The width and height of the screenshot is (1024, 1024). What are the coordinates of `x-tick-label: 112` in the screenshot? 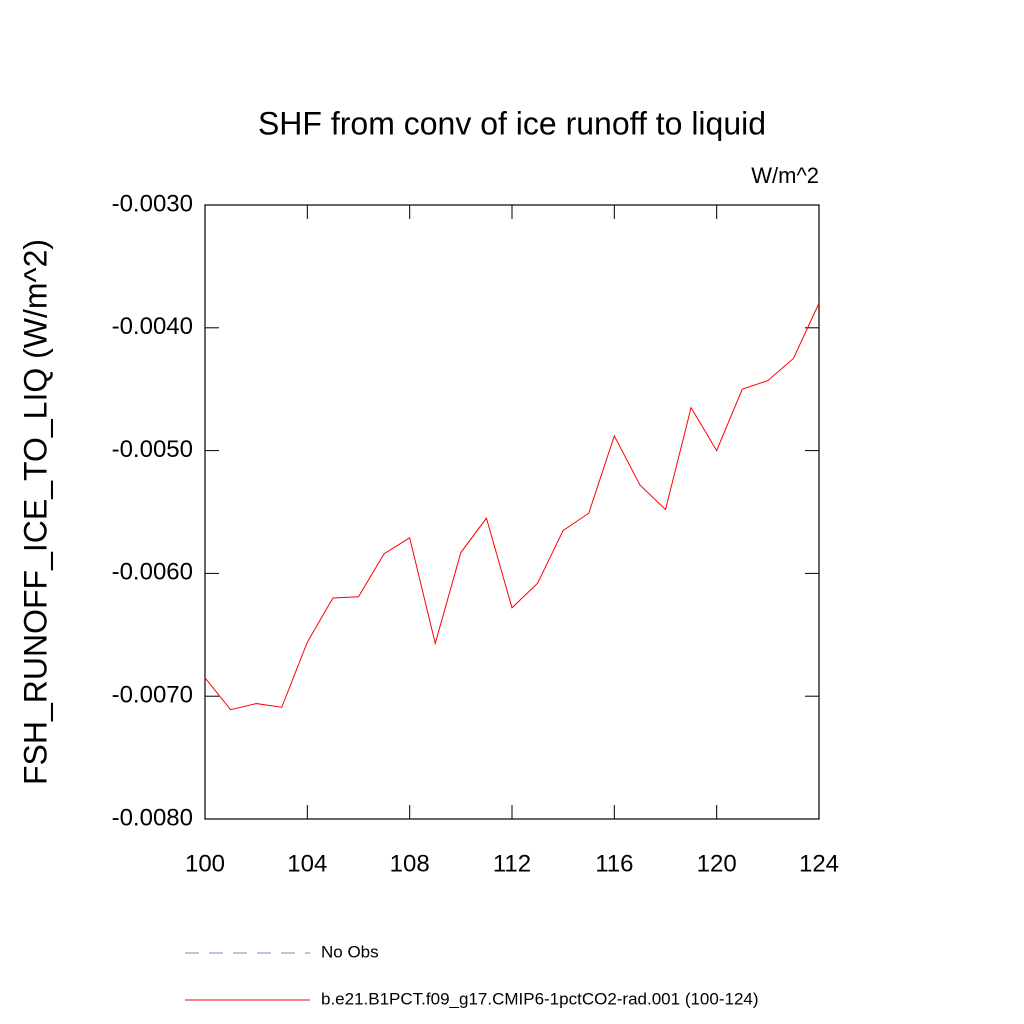 It's located at (512, 863).